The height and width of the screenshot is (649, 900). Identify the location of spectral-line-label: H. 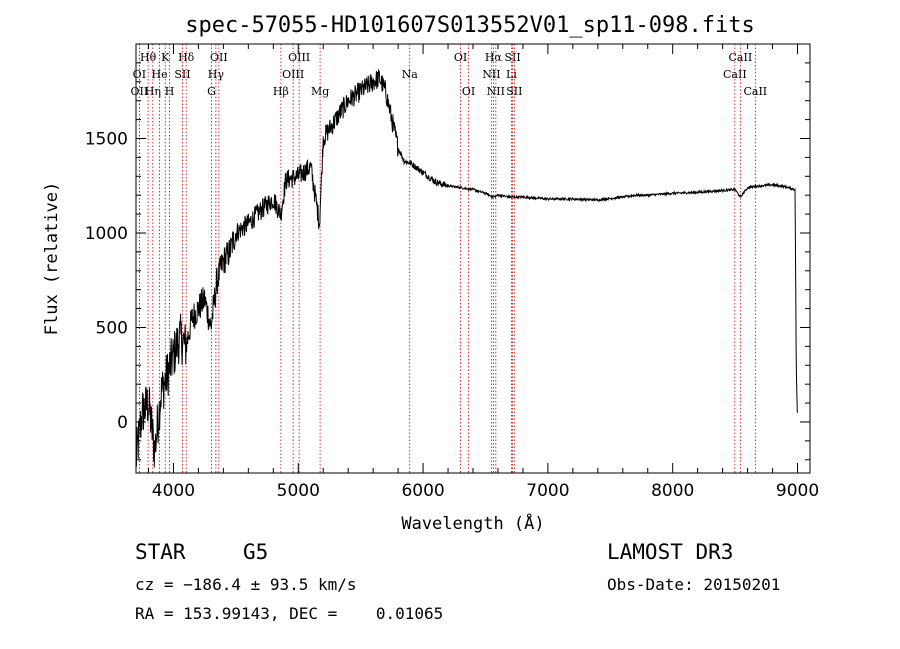
(170, 91).